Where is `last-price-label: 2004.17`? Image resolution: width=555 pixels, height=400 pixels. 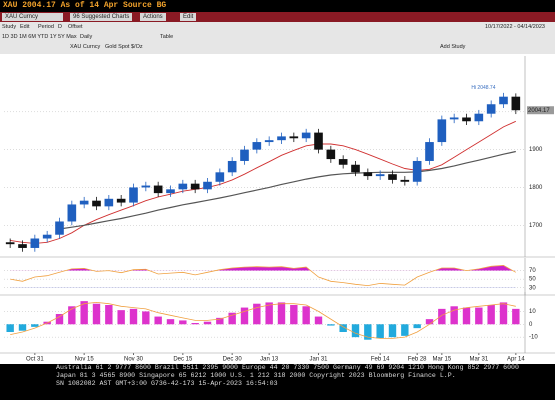
last-price-label: 2004.17 is located at coordinates (539, 111).